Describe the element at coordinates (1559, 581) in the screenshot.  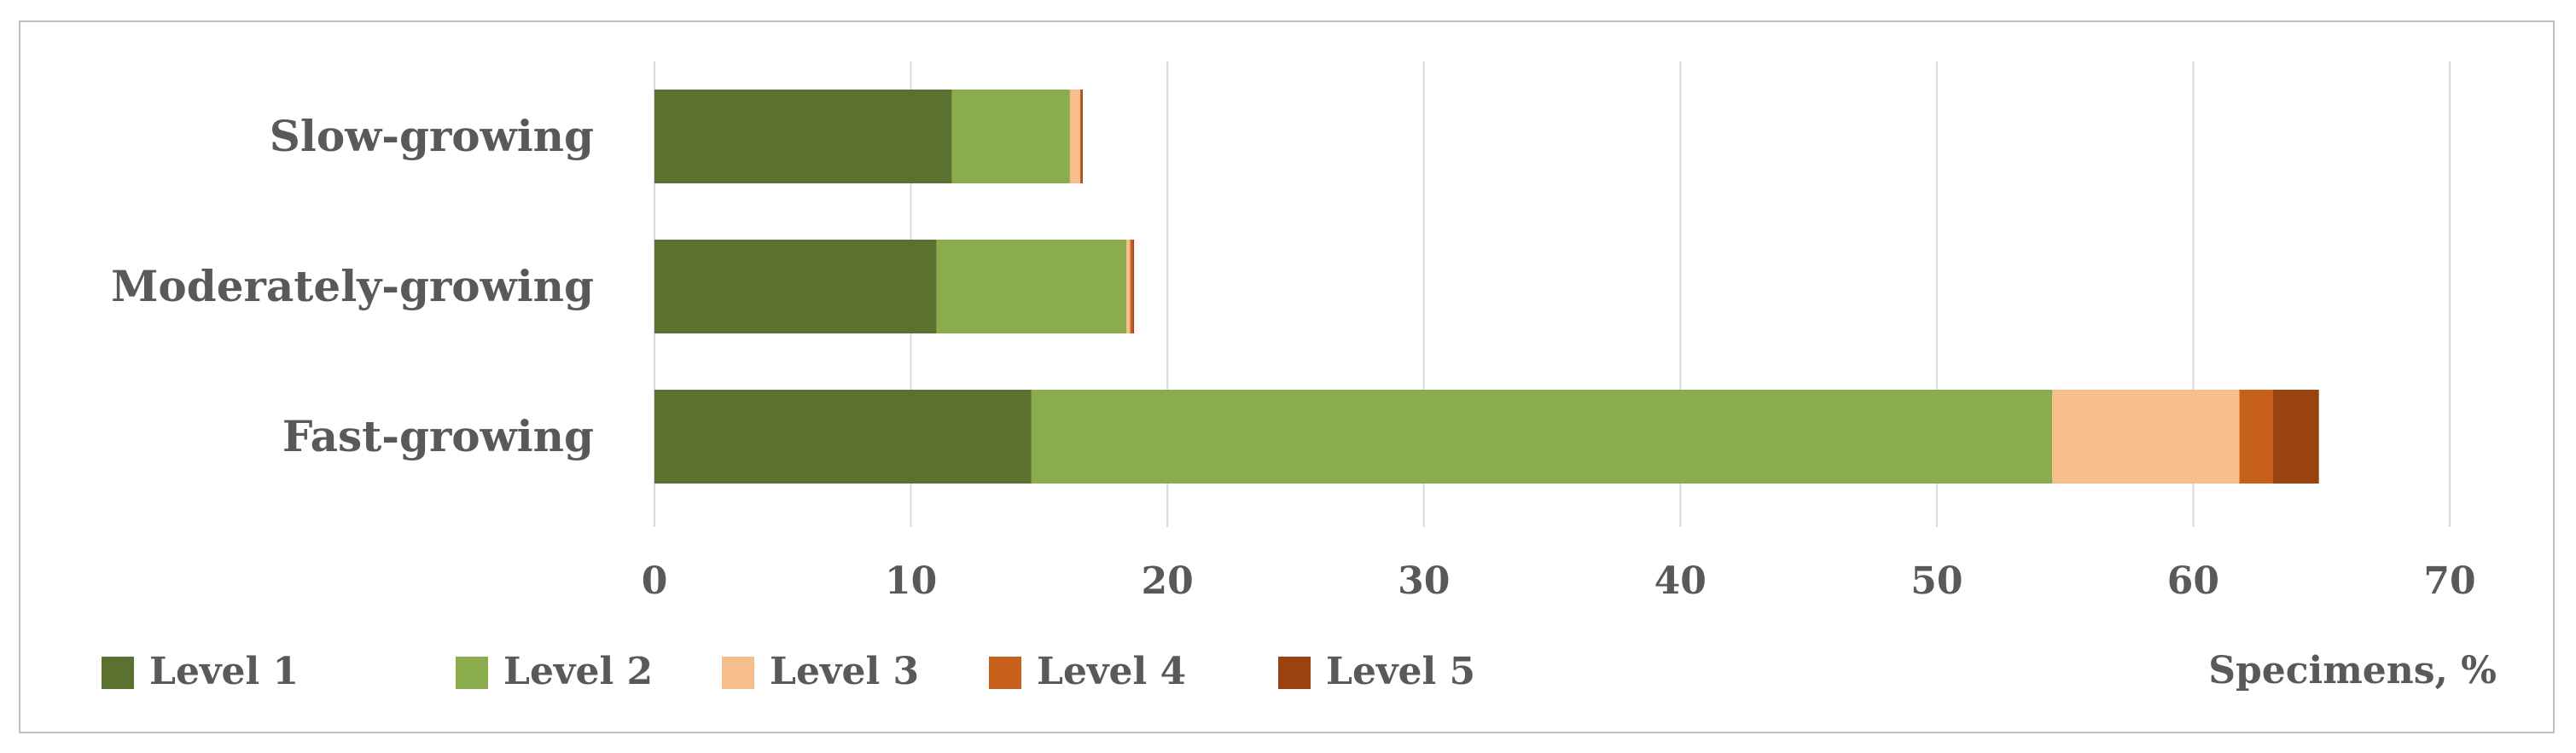
I see `x-tick-labels: 0 10 20 30 40 50 60 70` at that location.